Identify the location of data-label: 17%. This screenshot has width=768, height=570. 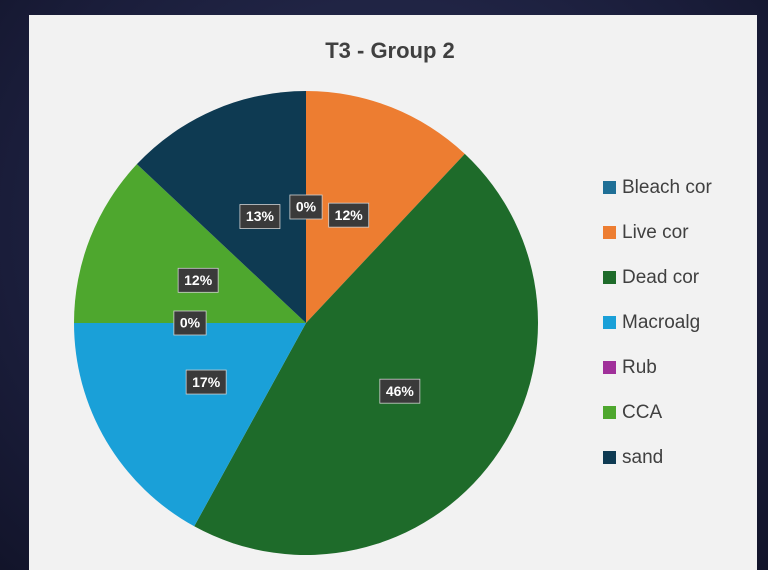
(206, 382).